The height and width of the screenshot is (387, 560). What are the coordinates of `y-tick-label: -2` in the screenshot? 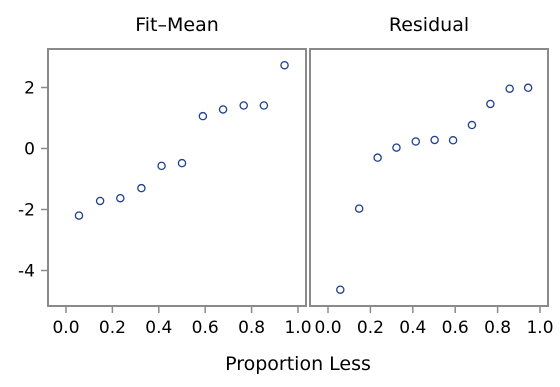 It's located at (26, 211).